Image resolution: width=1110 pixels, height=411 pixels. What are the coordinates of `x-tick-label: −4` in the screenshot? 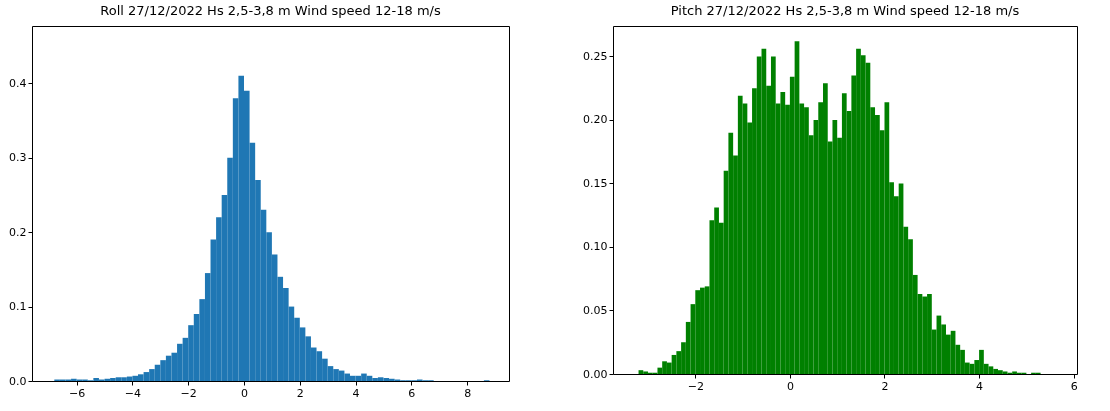 It's located at (133, 393).